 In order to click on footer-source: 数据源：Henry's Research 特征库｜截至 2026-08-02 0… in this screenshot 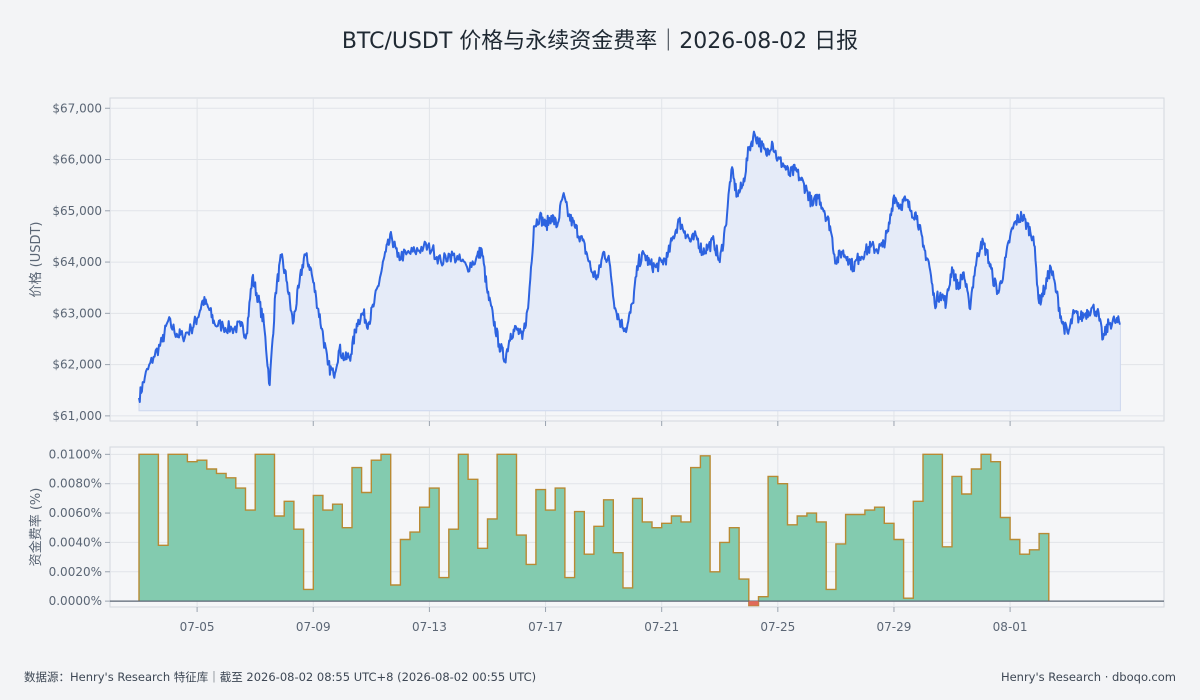, I will do `click(280, 677)`.